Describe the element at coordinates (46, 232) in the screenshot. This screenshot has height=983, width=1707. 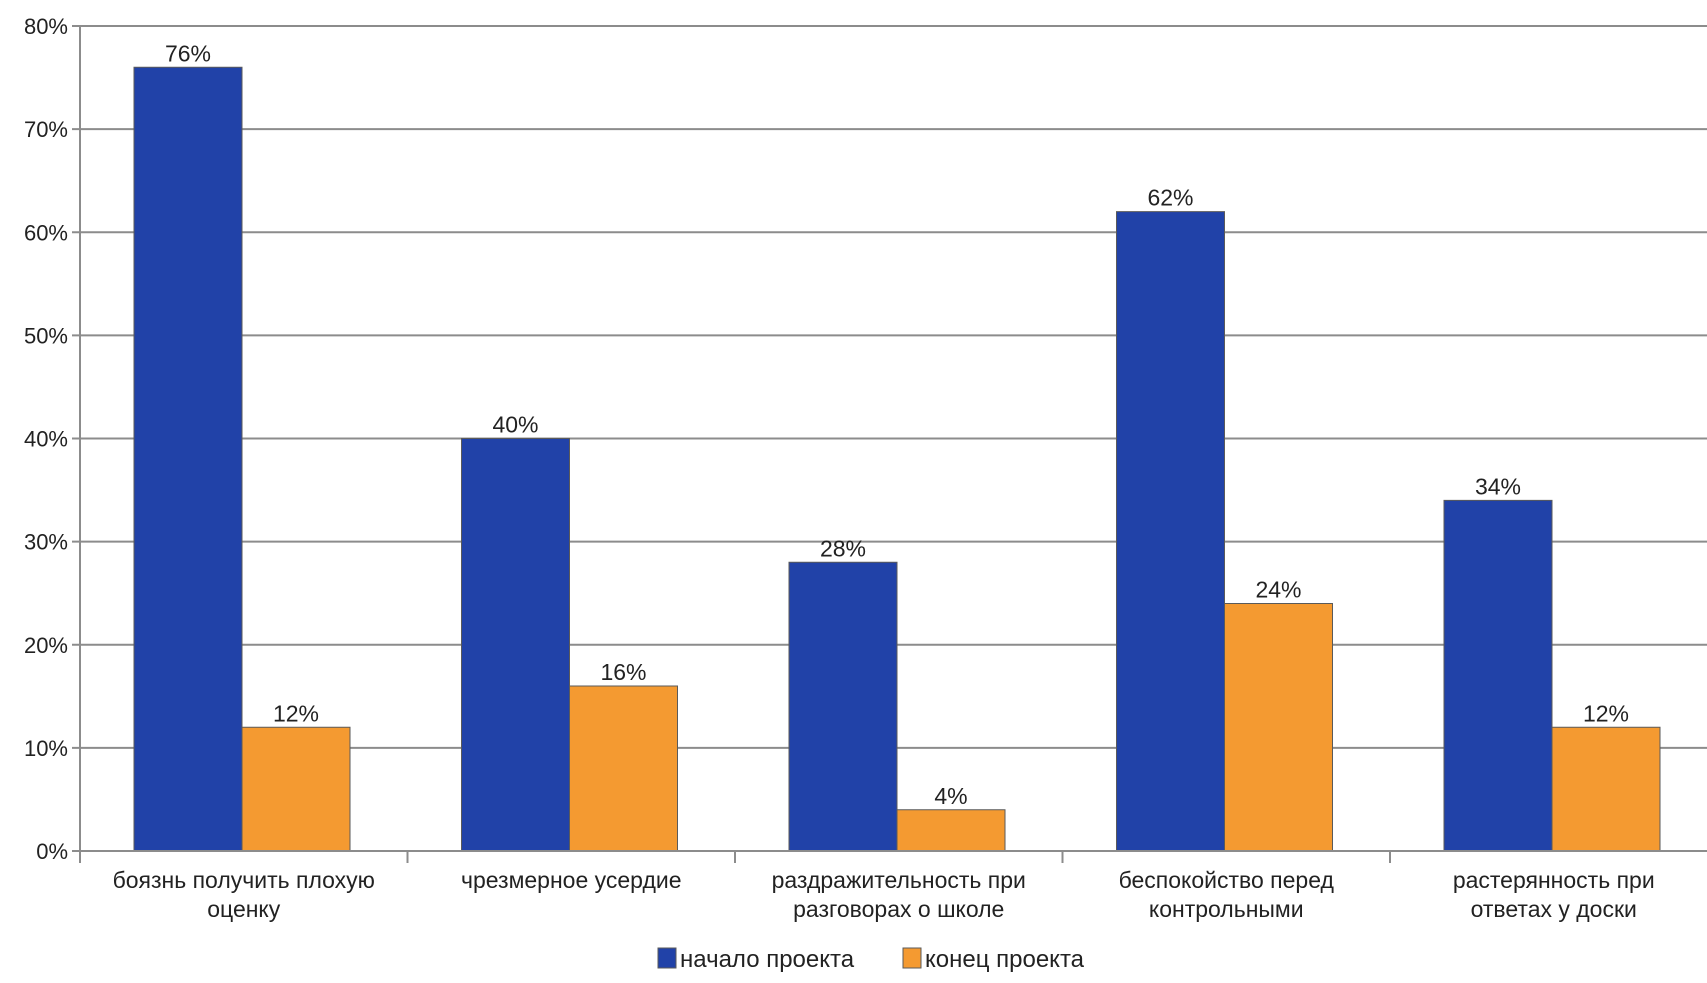
I see `y-tick-label: 60%` at that location.